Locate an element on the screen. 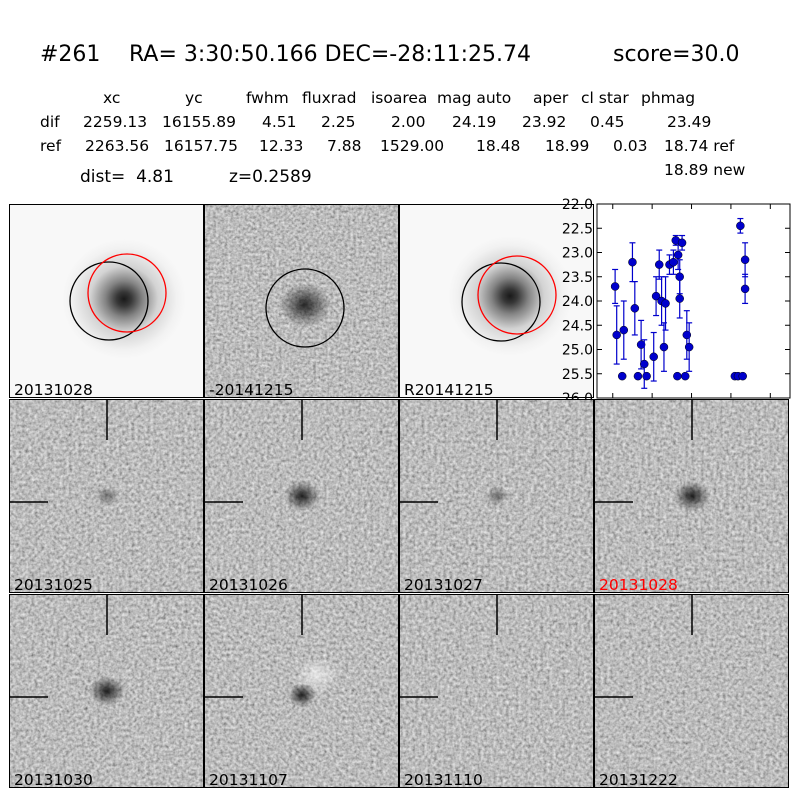  cell-isoarea: 1529.00 is located at coordinates (412, 146).